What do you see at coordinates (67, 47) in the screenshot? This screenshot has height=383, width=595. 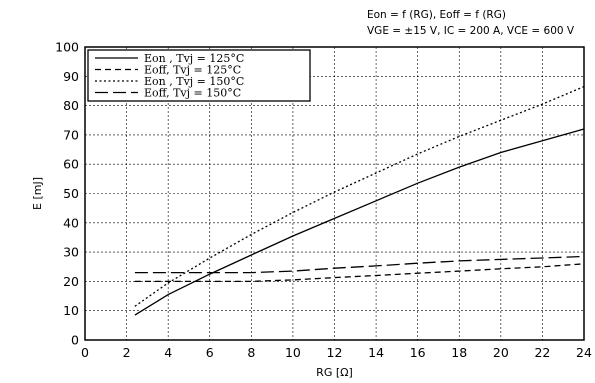 I see `y-tick-label: 100` at bounding box center [67, 47].